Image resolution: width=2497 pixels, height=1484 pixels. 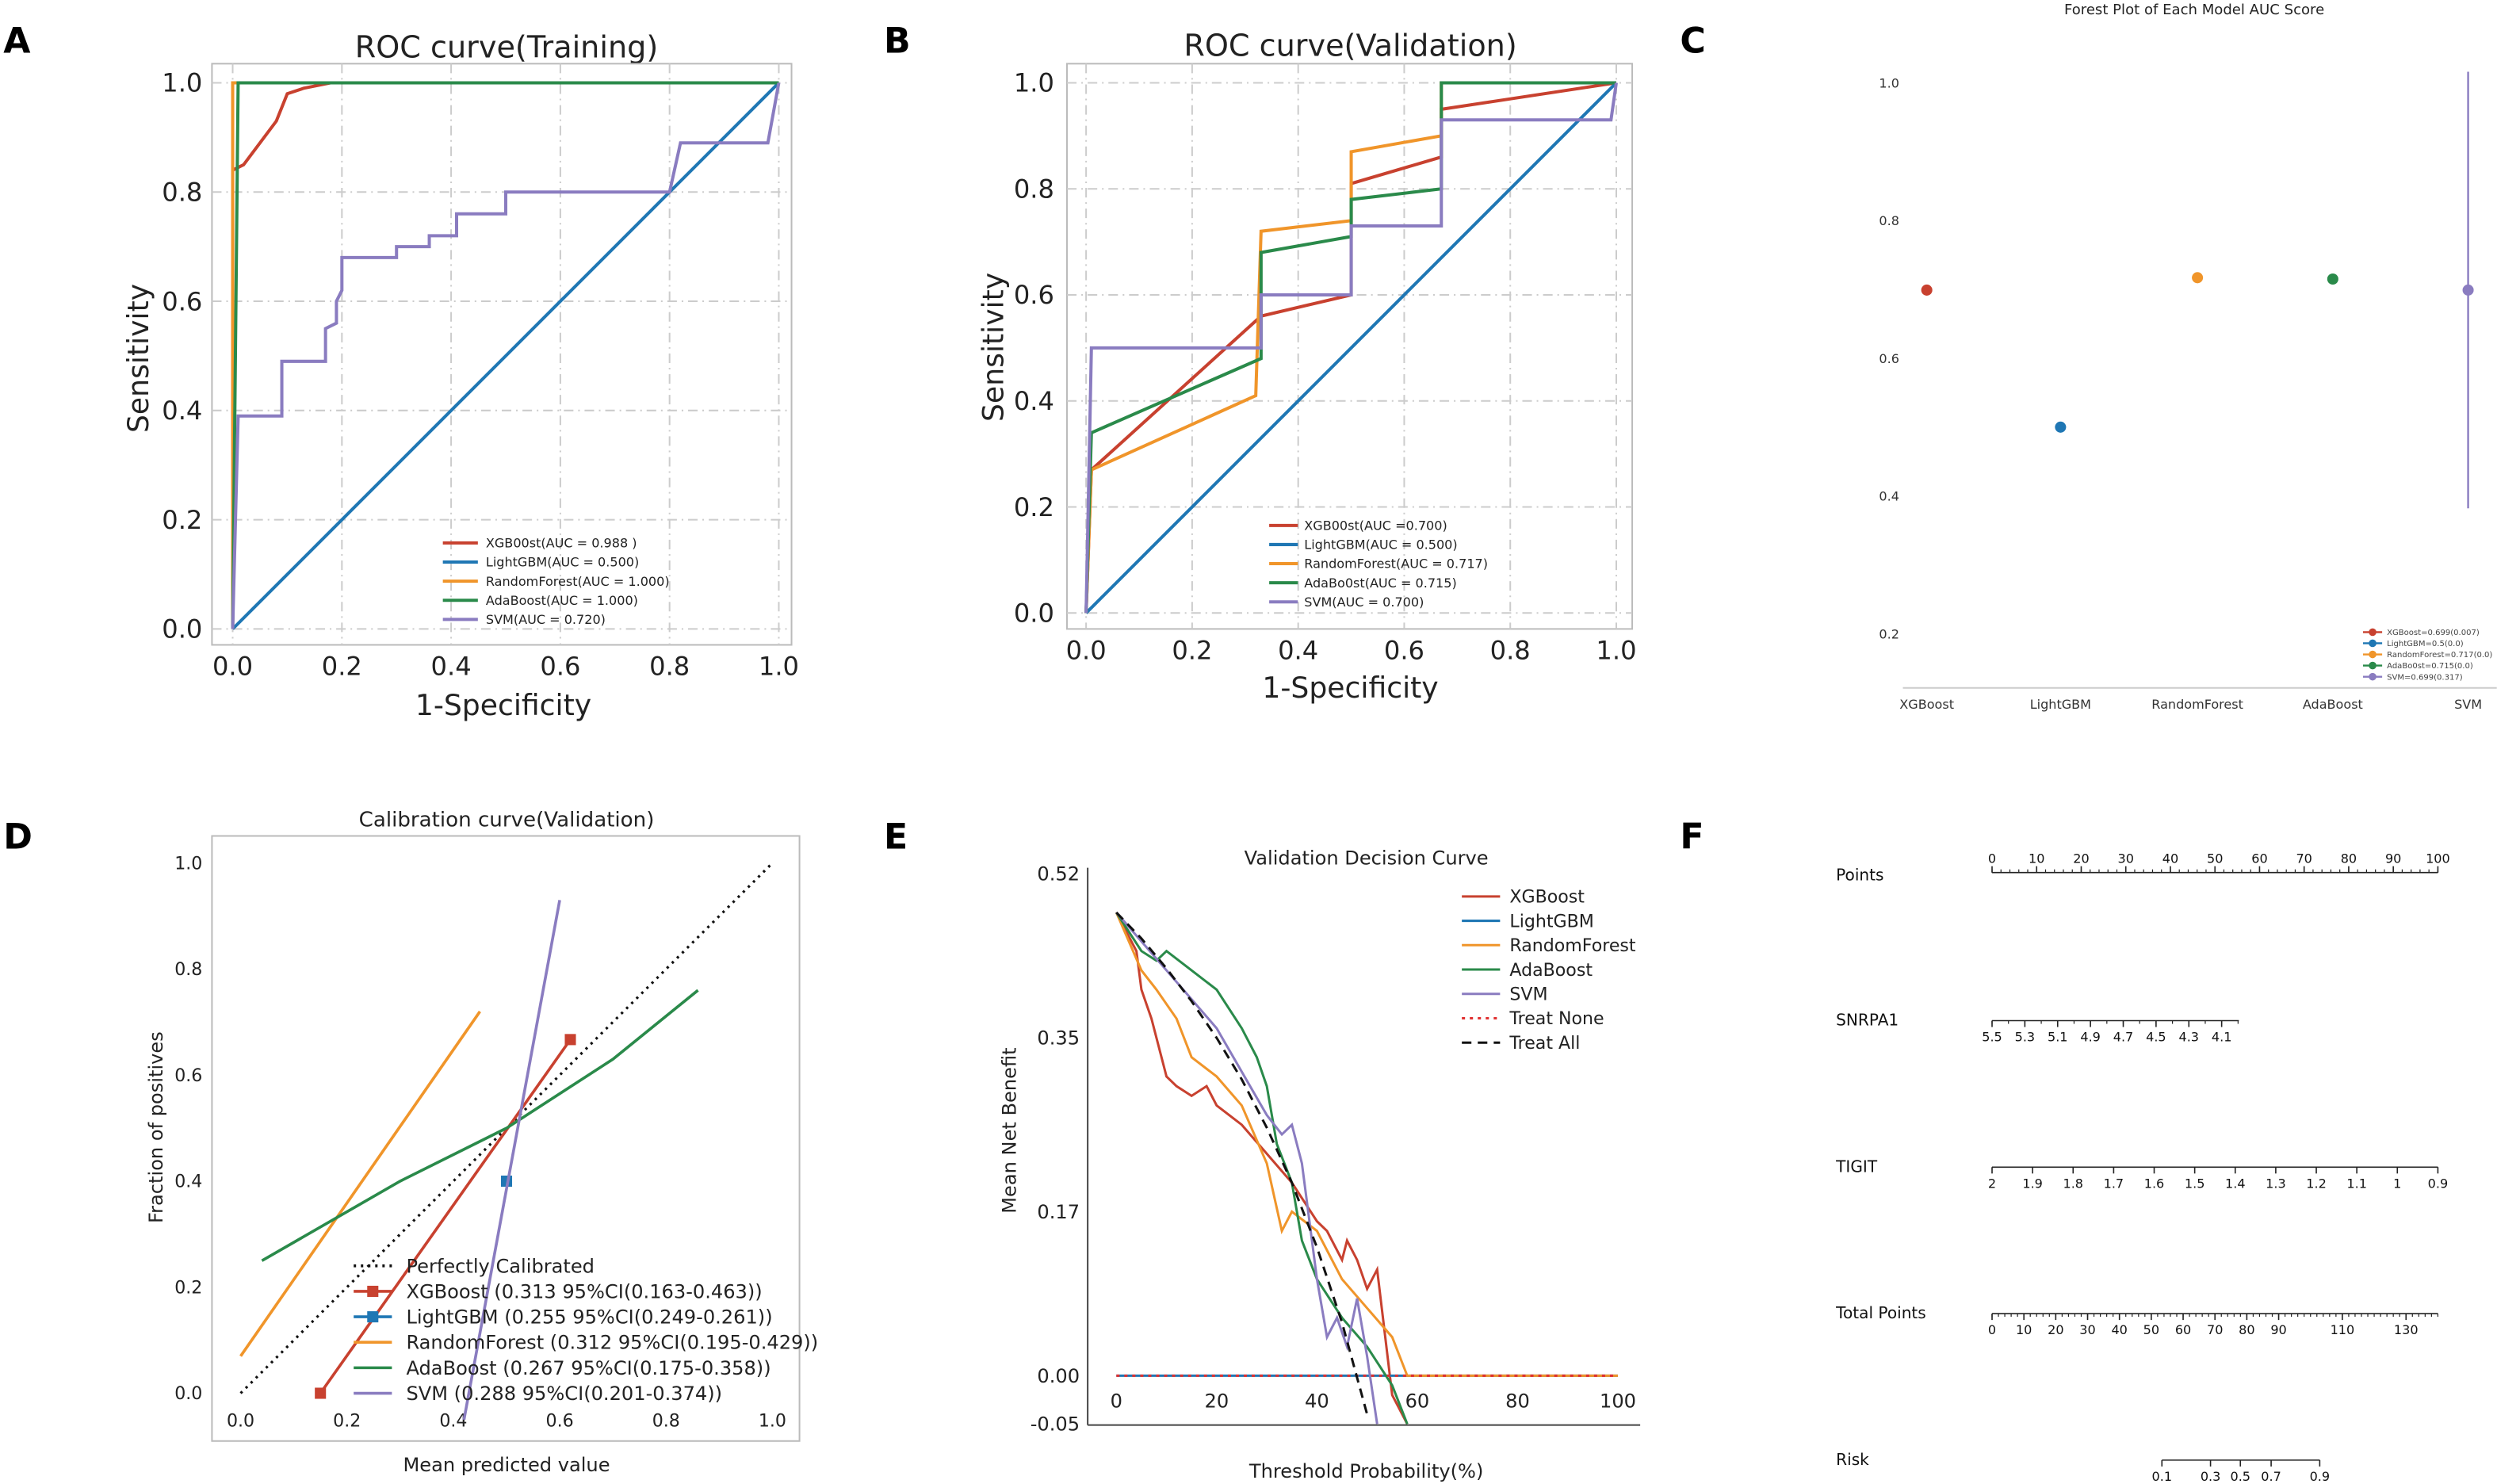 What do you see at coordinates (2154, 1183) in the screenshot?
I see `nomogram-tigit-tick-label: 1.6` at bounding box center [2154, 1183].